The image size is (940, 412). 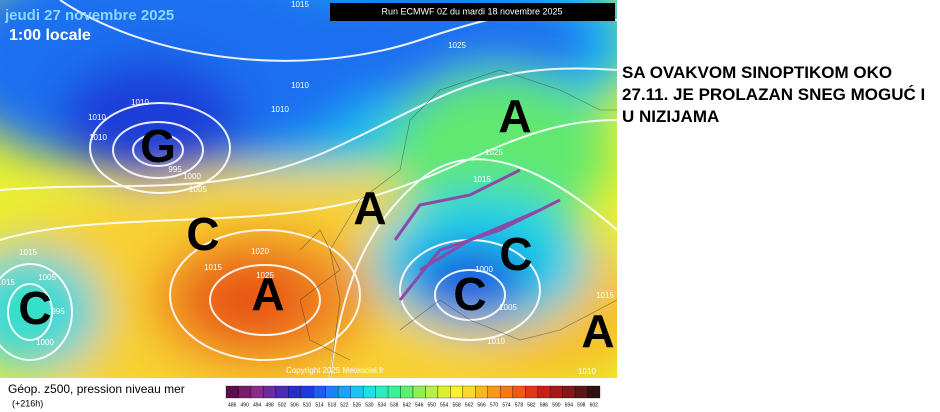 I want to click on colorbar-label: 546, so click(x=419, y=405).